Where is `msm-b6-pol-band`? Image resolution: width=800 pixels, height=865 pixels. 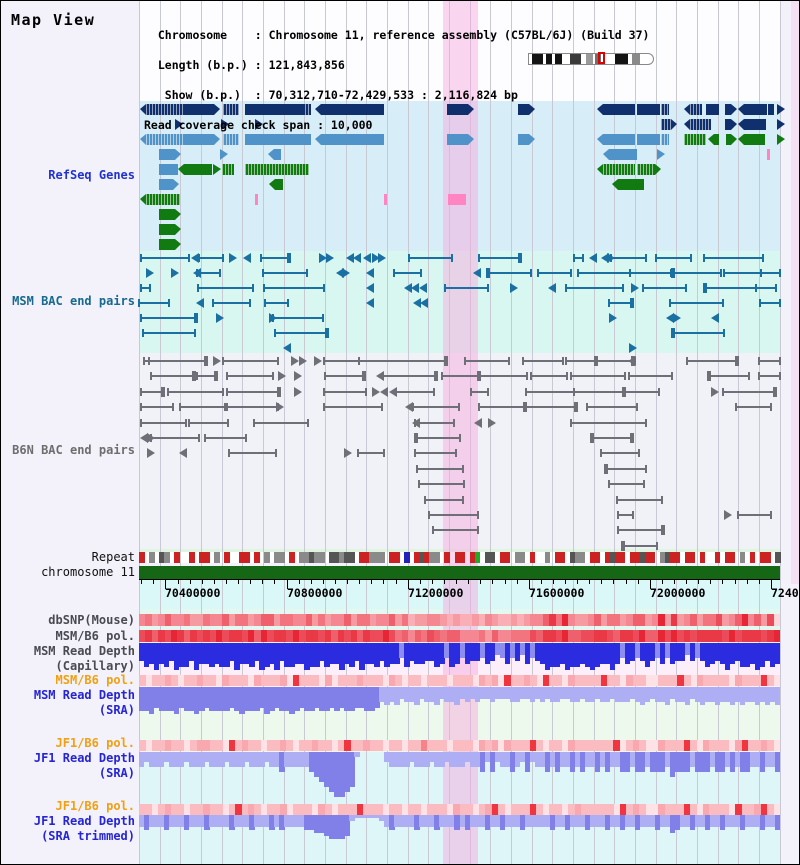
msm-b6-pol-band is located at coordinates (460, 636).